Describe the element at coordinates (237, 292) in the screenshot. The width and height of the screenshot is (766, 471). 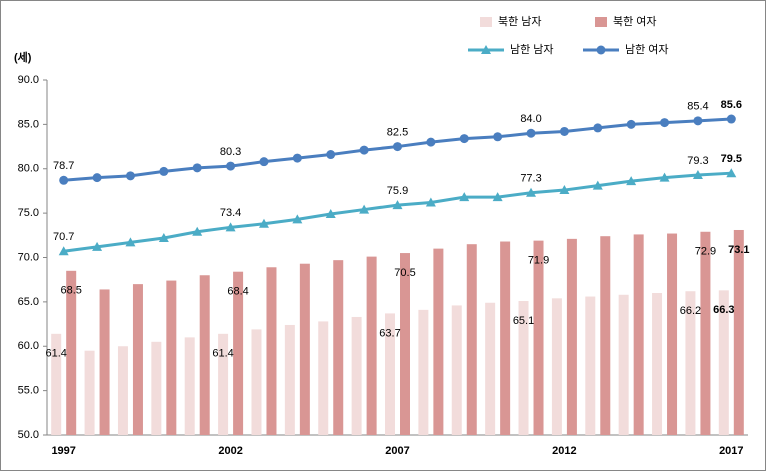
I see `data-label: 68.4` at that location.